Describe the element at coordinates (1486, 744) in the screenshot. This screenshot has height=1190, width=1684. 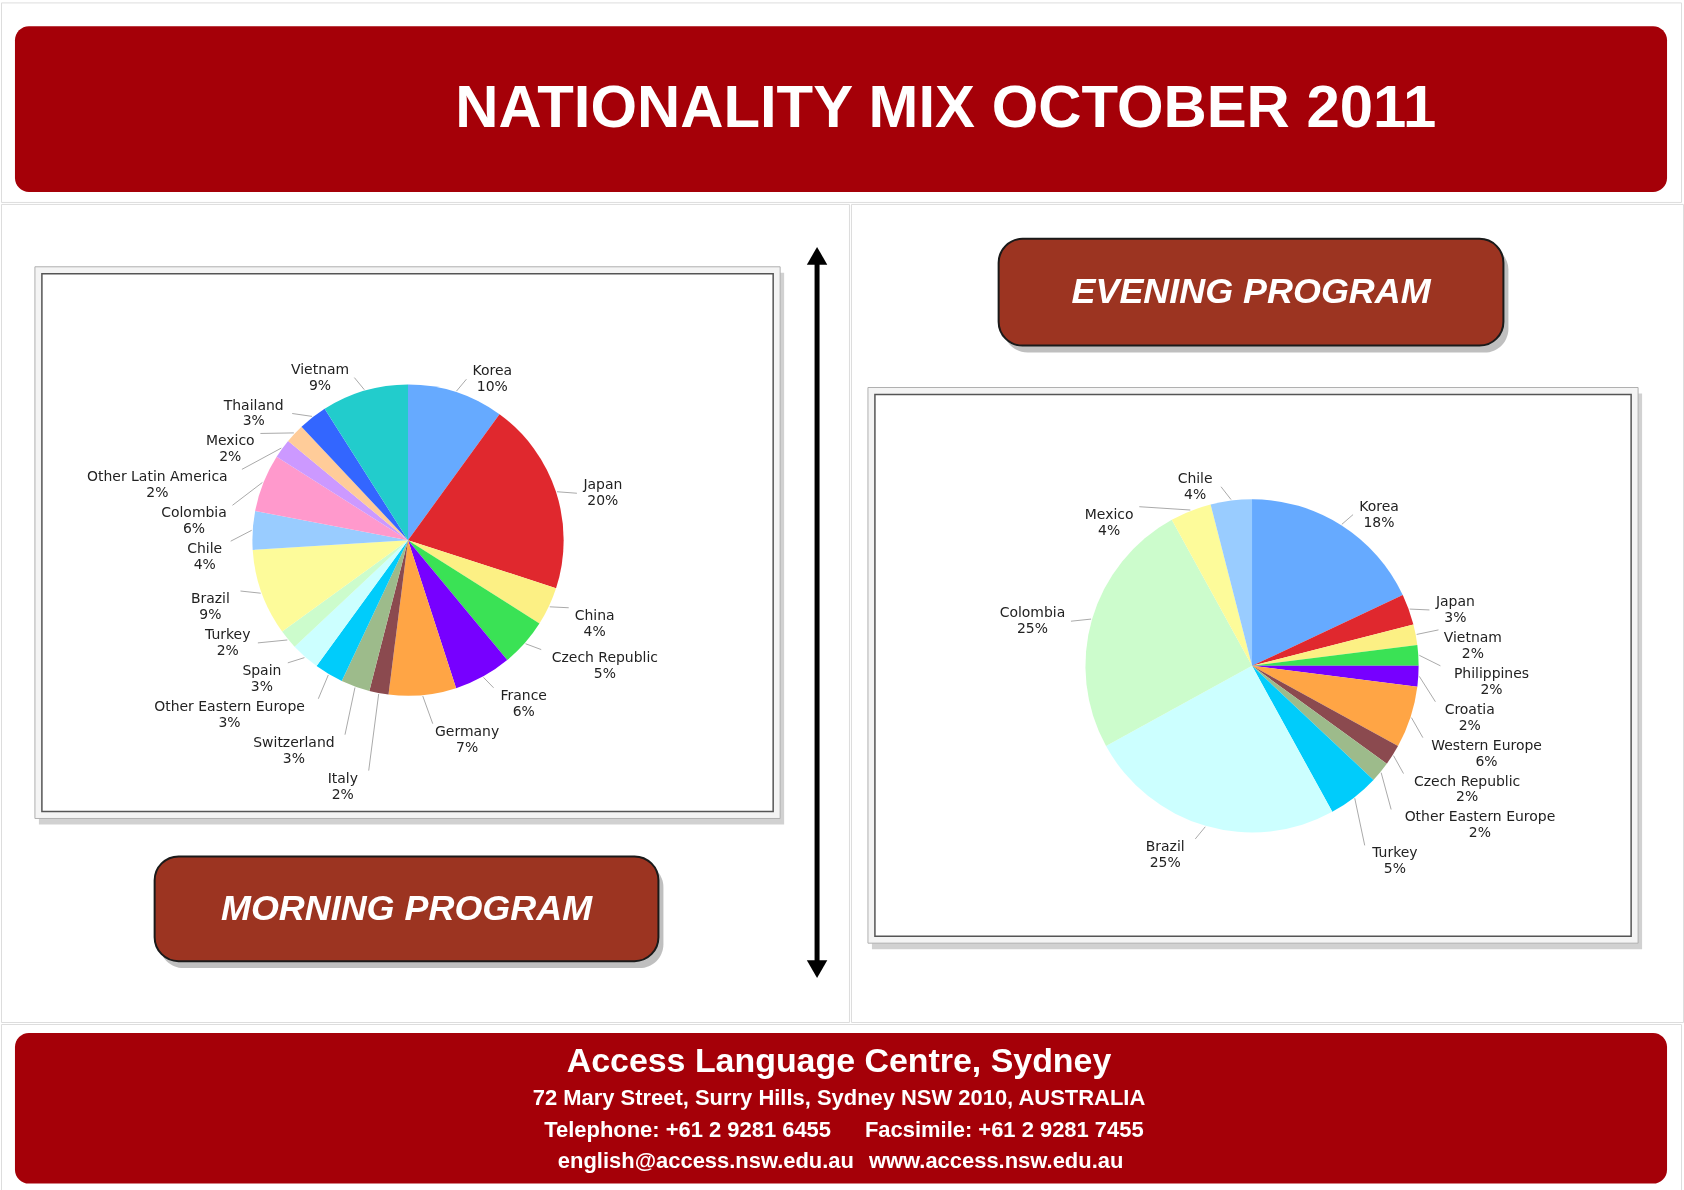
I see `slice-label: Western Europe` at that location.